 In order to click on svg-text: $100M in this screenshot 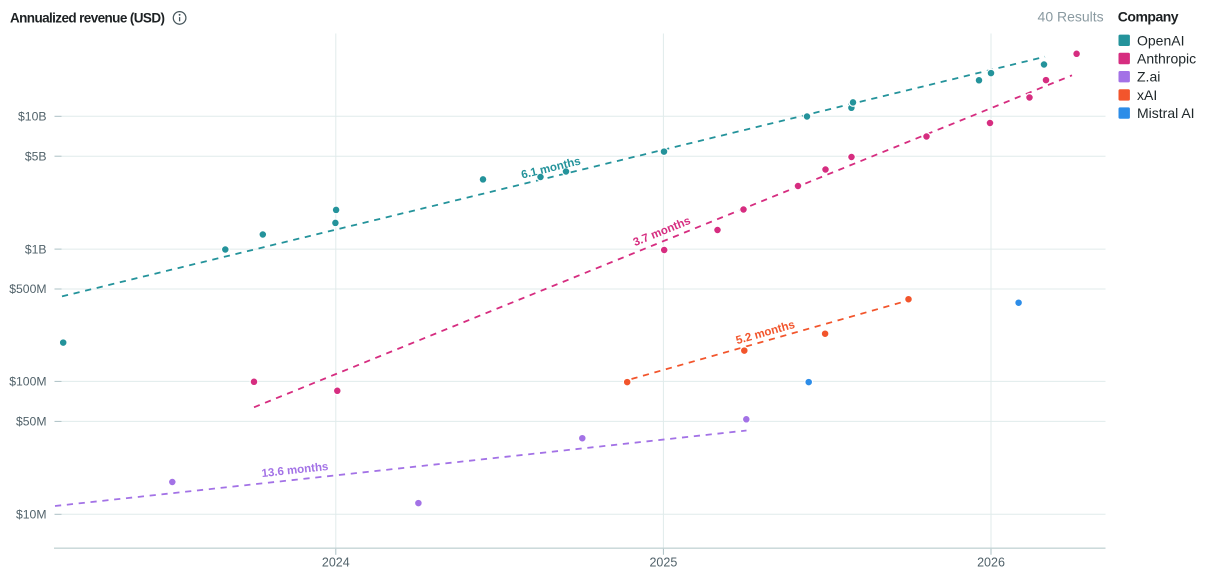, I will do `click(27, 382)`.